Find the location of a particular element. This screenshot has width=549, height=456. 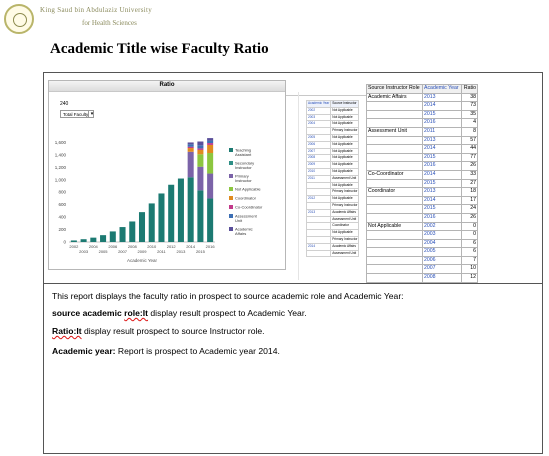

ratio-cell: 0 is located at coordinates (469, 235).